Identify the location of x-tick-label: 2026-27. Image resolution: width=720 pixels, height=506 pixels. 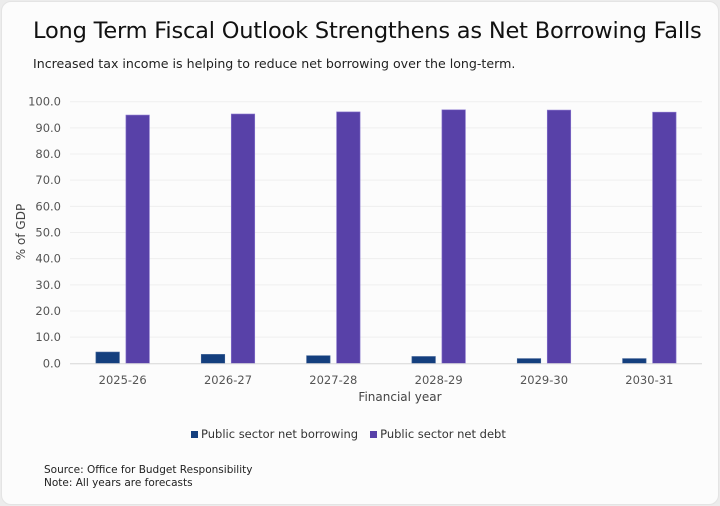
(228, 380).